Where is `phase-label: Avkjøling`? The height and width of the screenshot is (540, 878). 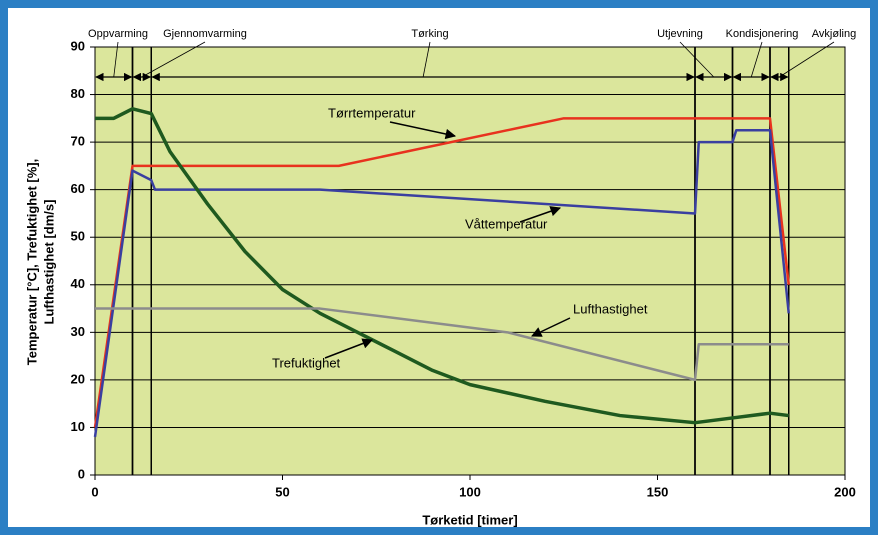 phase-label: Avkjøling is located at coordinates (834, 34).